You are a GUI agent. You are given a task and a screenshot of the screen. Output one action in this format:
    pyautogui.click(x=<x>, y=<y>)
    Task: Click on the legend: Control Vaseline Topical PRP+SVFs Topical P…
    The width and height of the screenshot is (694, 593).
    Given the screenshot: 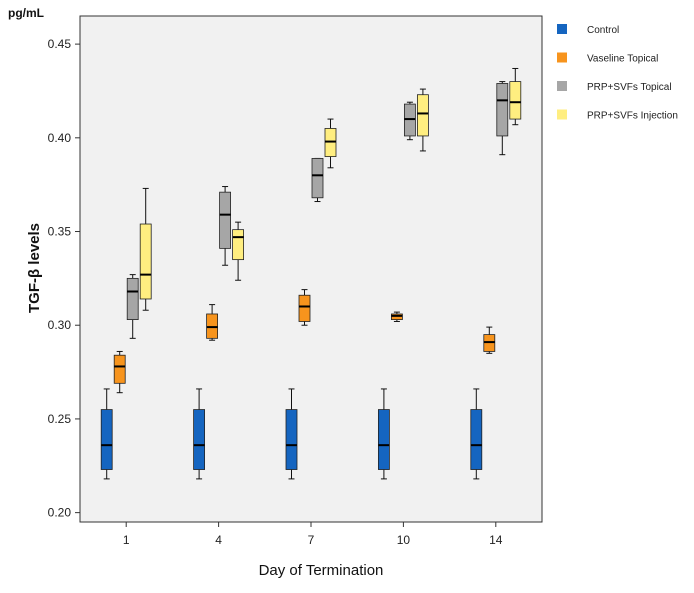 What is the action you would take?
    pyautogui.click(x=617, y=73)
    